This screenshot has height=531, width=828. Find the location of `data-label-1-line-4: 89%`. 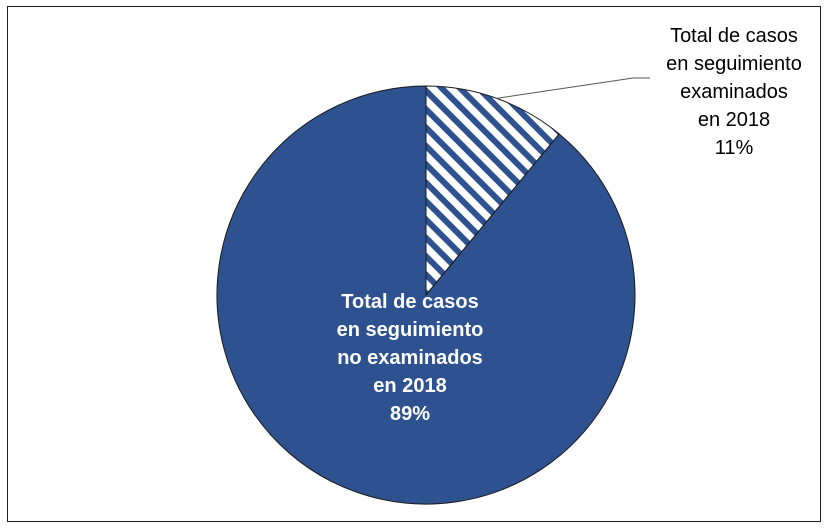

data-label-1-line-4: 89% is located at coordinates (410, 414).